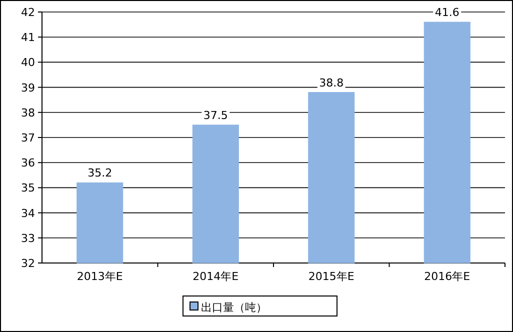 Image resolution: width=513 pixels, height=332 pixels. Describe the element at coordinates (234, 307) in the screenshot. I see `legend-label: 出口量（吨）` at that location.